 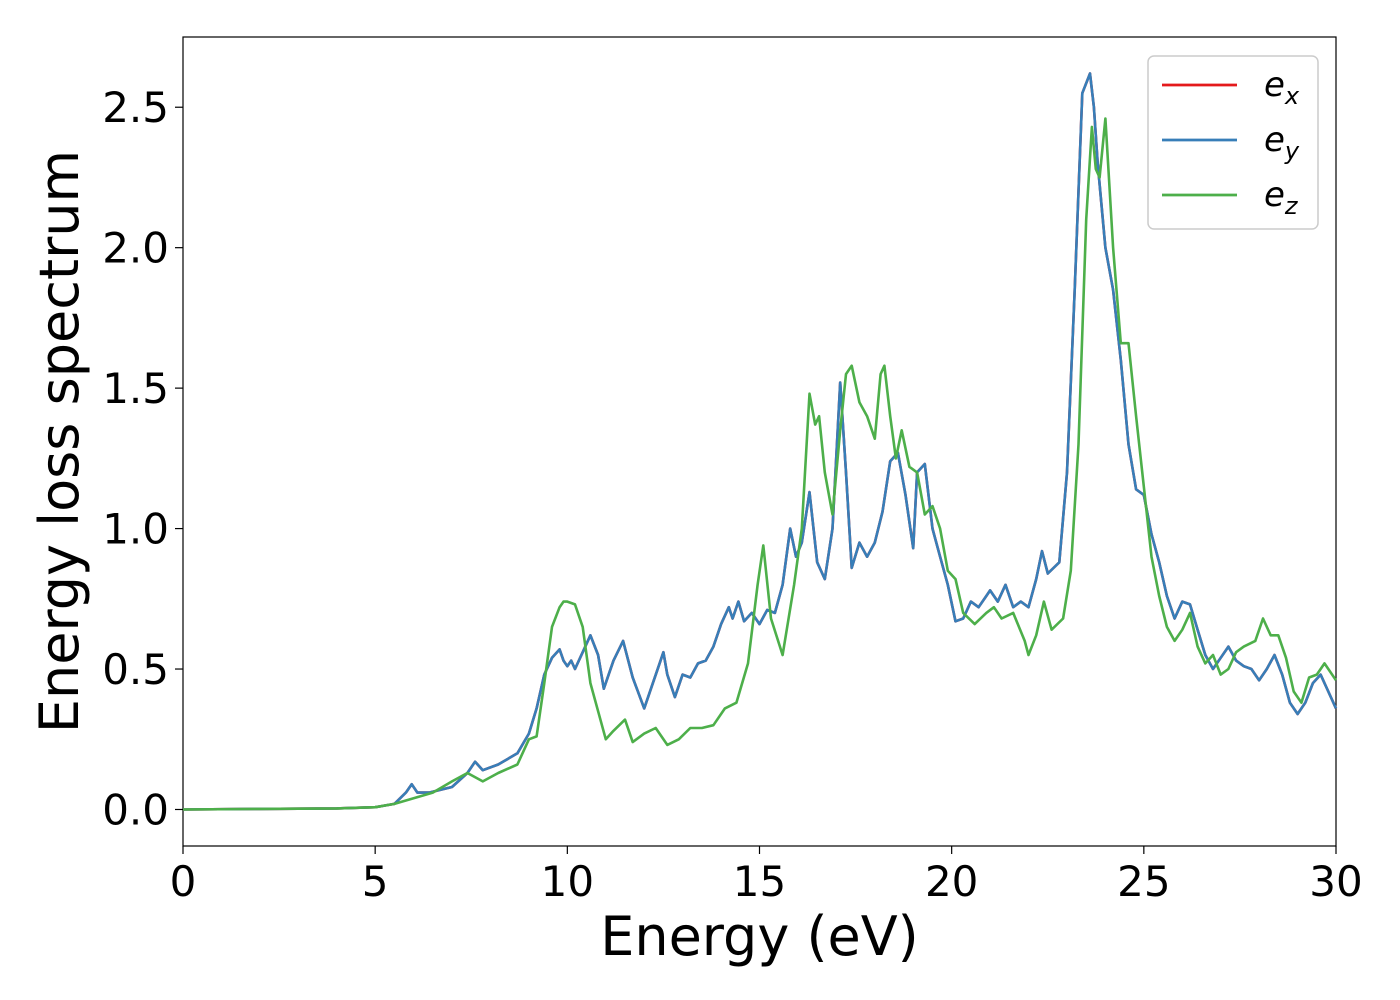 What do you see at coordinates (135, 107) in the screenshot?
I see `y-tick-label: 2.5` at bounding box center [135, 107].